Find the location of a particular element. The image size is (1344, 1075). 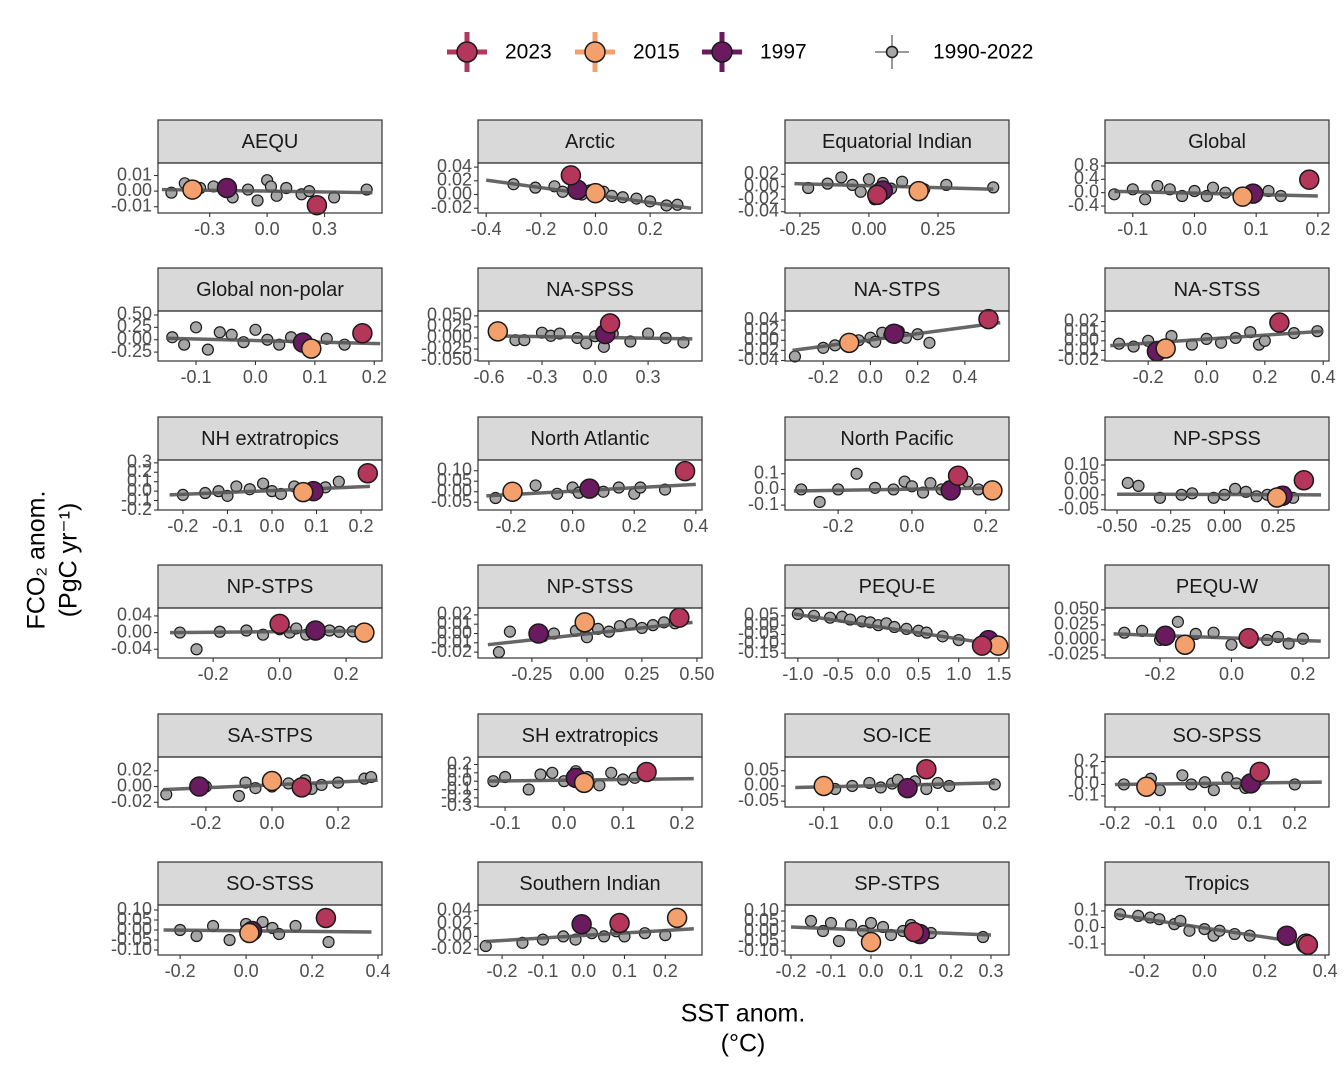

y-tick-label: 0.1 is located at coordinates (139, 480).